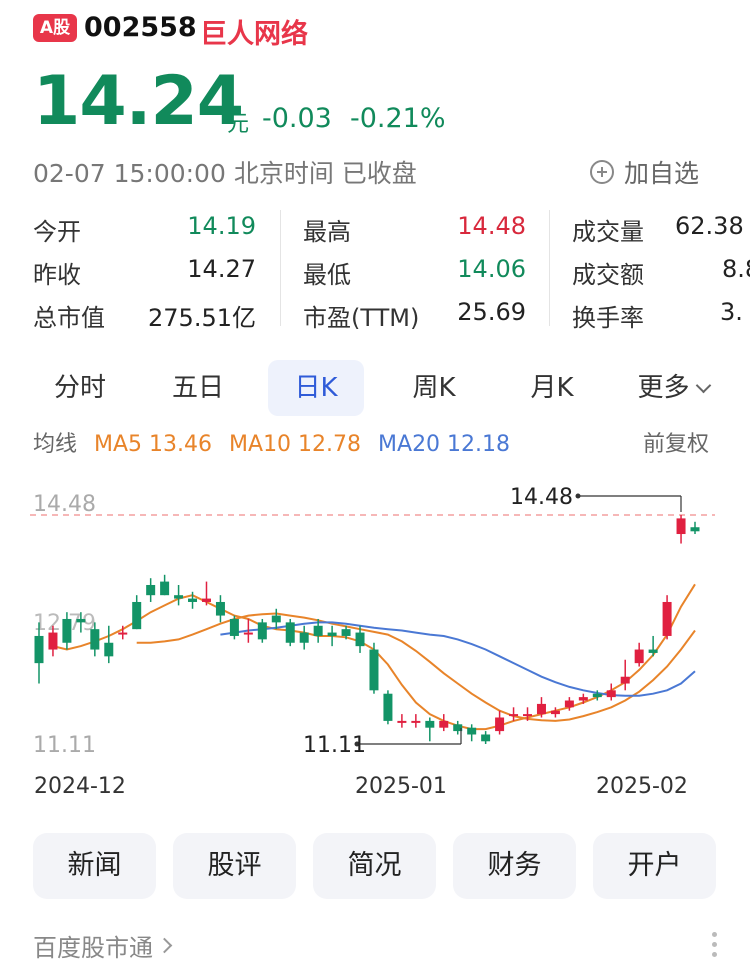  I want to click on price-change: -0.03, so click(297, 118).